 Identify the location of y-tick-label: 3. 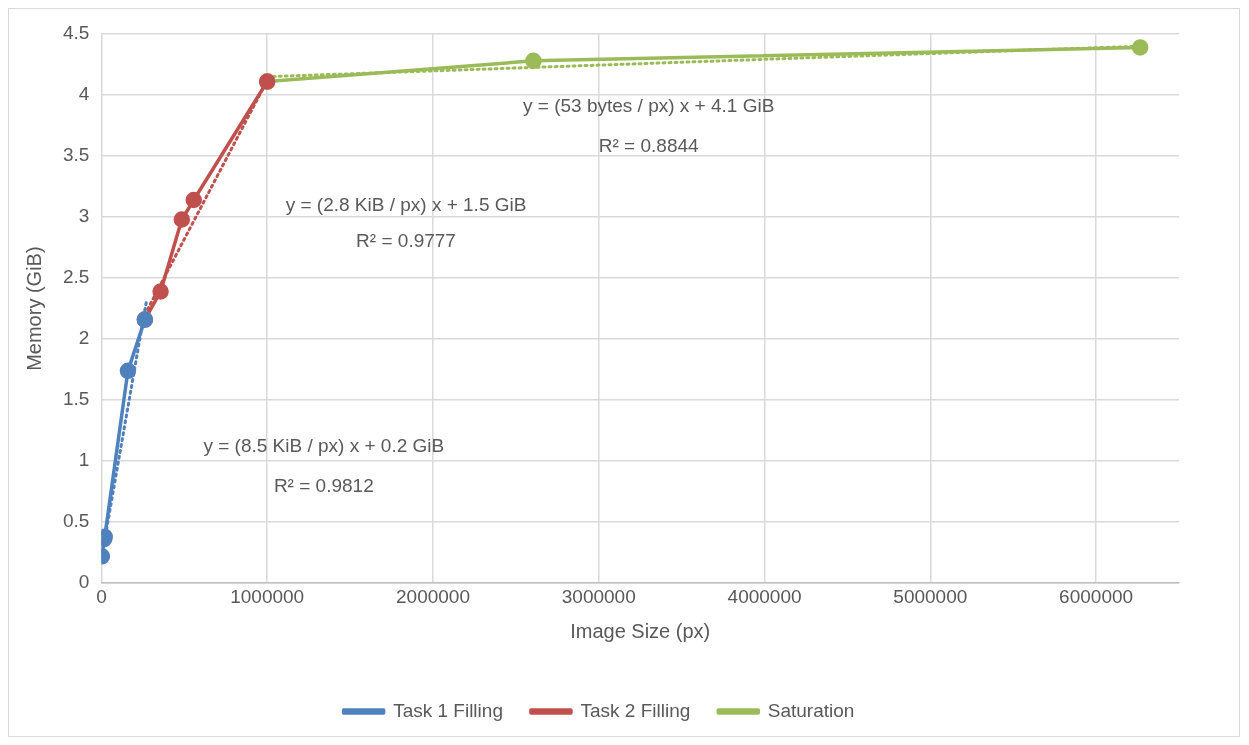
(84, 216).